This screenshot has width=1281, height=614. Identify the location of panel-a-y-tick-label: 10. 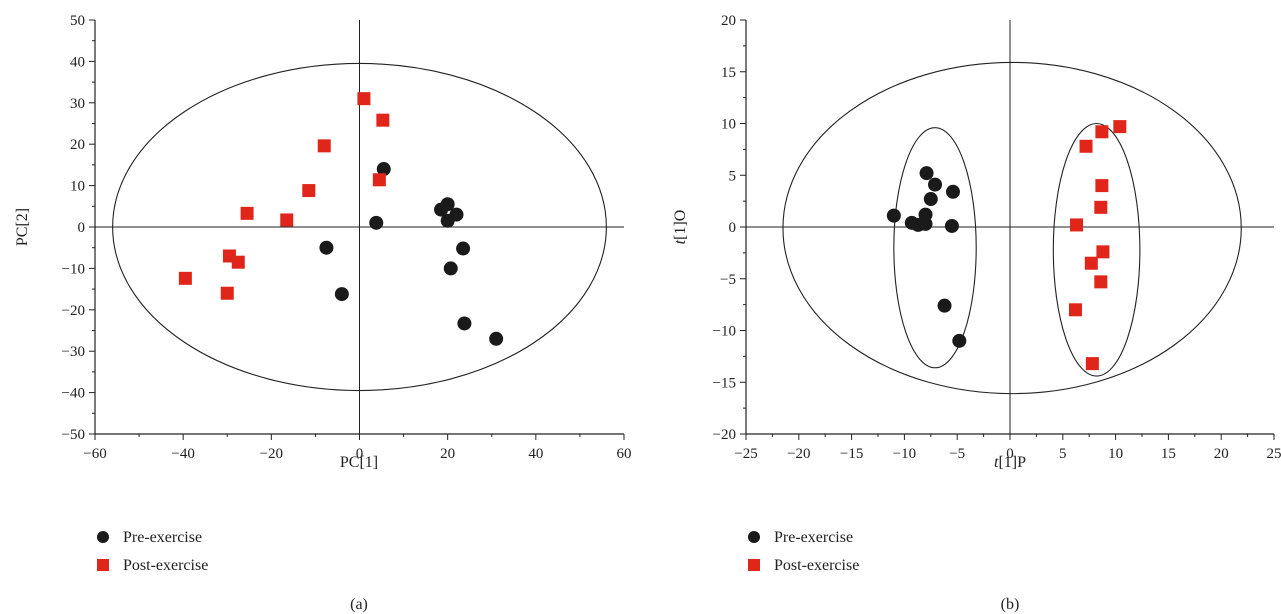
(77, 187).